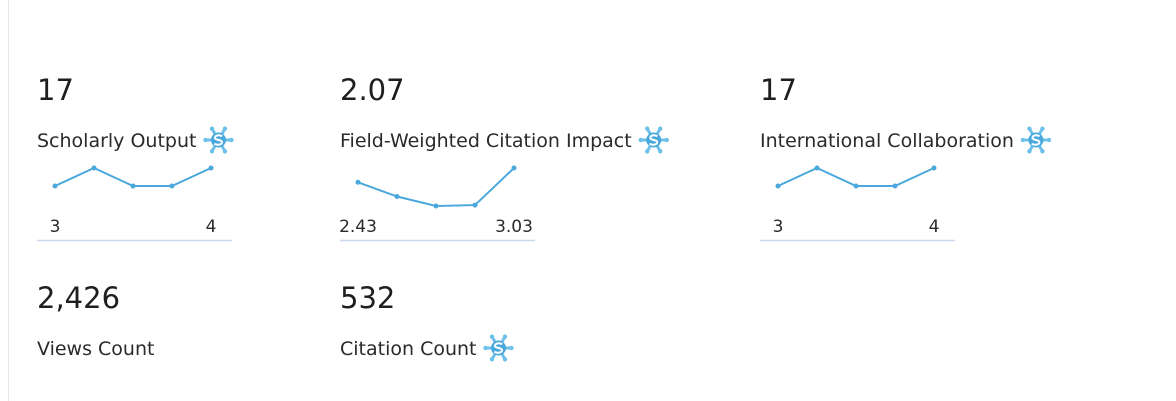 This screenshot has width=1176, height=401. What do you see at coordinates (887, 141) in the screenshot?
I see `metric-label: International Collaboration` at bounding box center [887, 141].